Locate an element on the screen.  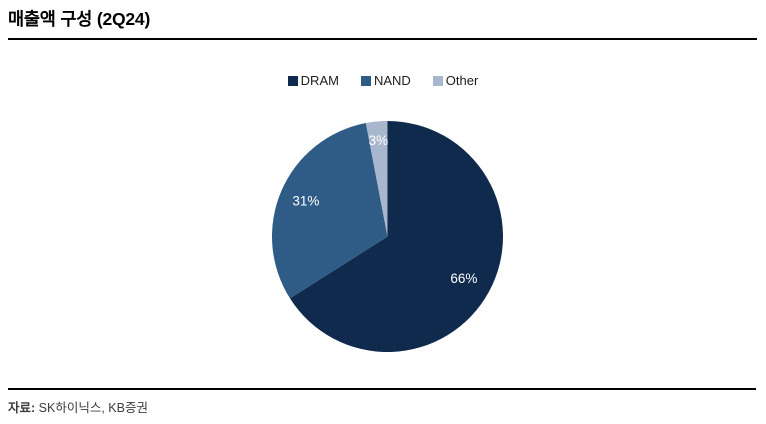
legend-item-other: Other is located at coordinates (455, 80).